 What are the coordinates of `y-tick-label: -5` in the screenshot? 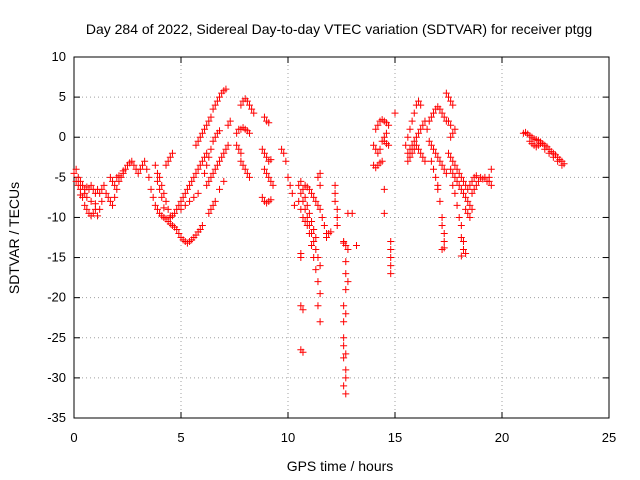 It's located at (60, 176).